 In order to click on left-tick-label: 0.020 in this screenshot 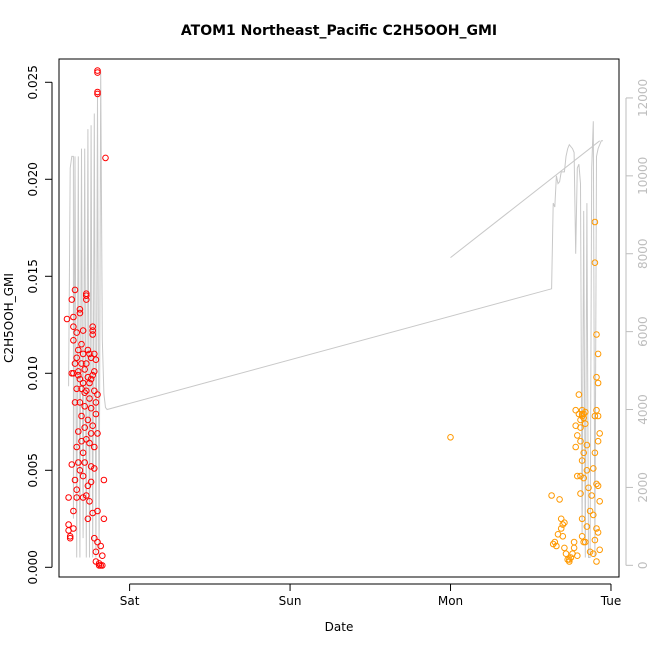, I will do `click(33, 179)`.